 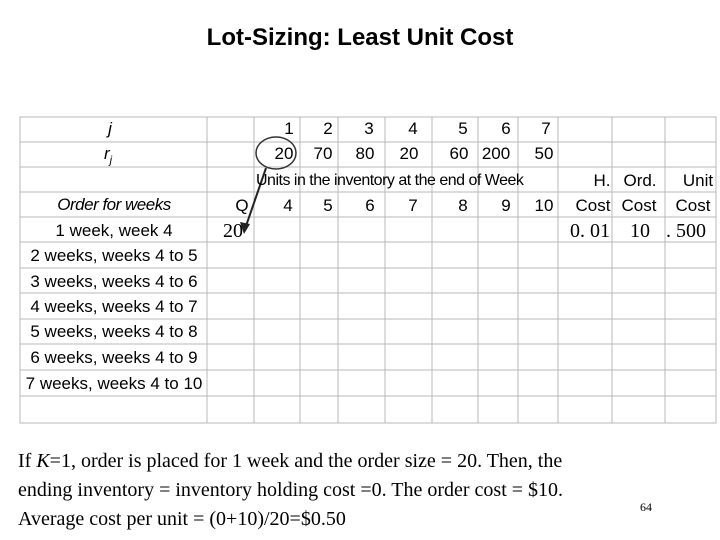 I want to click on week-6: 6, so click(x=506, y=128).